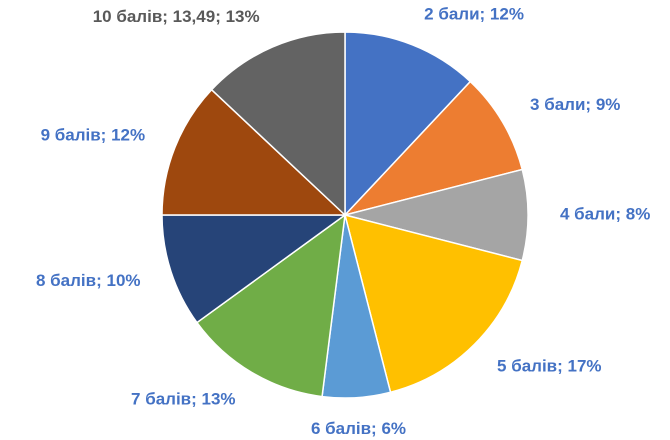 The width and height of the screenshot is (670, 440). I want to click on data-label: 10 балів; 13,49; 13%, so click(176, 16).